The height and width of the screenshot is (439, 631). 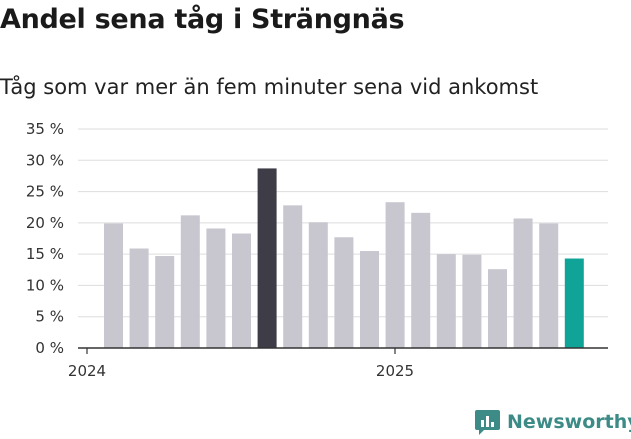 I want to click on y-tick-label: 25 %, so click(x=45, y=192).